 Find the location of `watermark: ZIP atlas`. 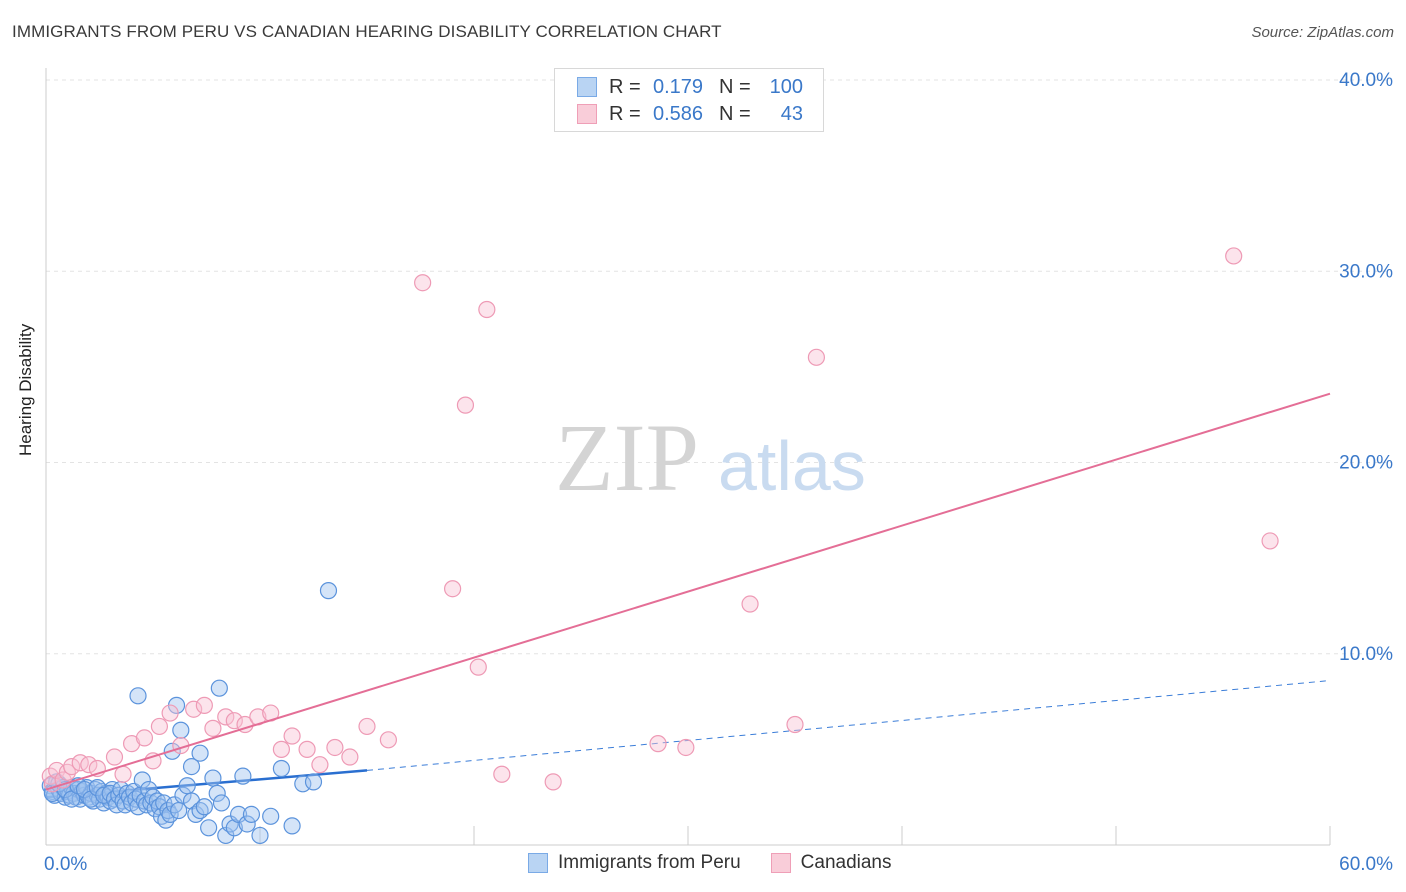

watermark: ZIP atlas is located at coordinates (710, 457).